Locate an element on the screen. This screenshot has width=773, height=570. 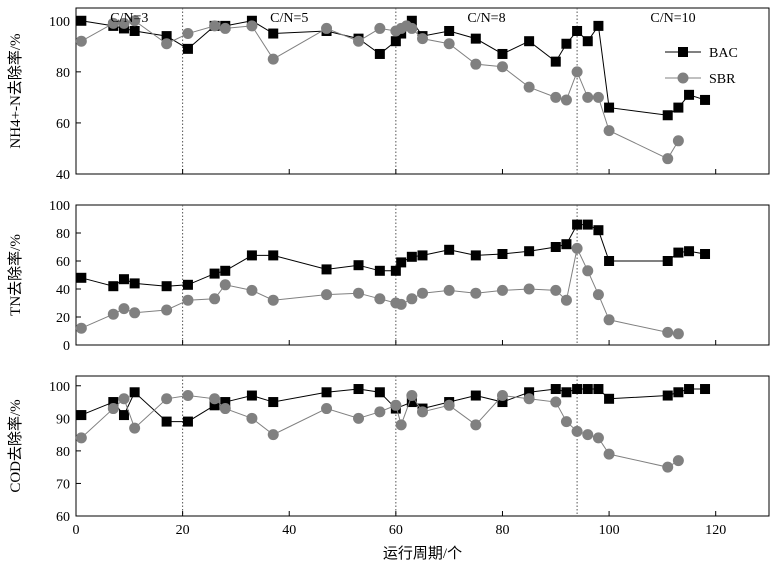
x-tick-label: 40 is located at coordinates (289, 530).